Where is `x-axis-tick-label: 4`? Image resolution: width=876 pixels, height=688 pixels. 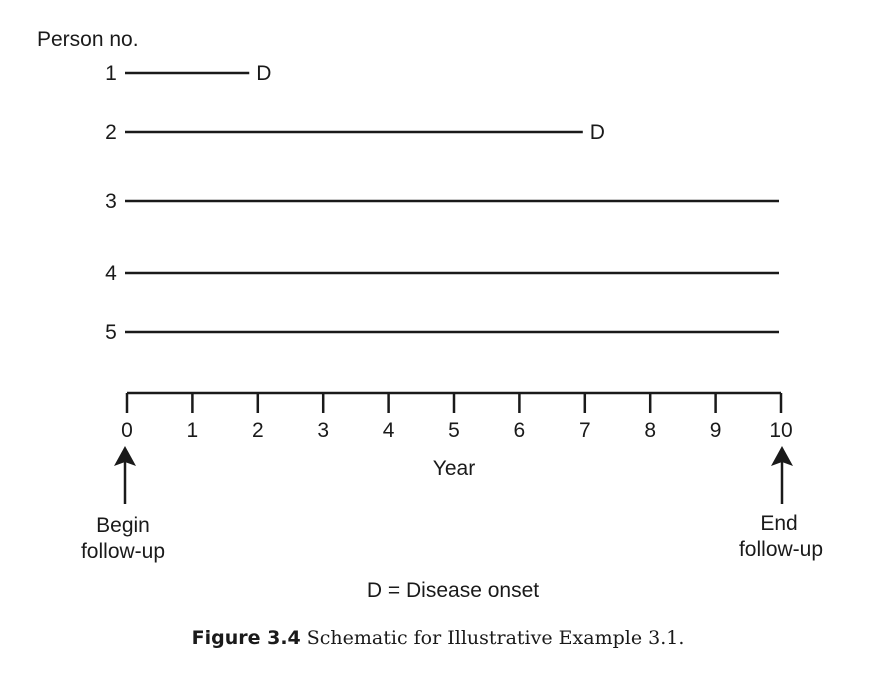 x-axis-tick-label: 4 is located at coordinates (389, 430).